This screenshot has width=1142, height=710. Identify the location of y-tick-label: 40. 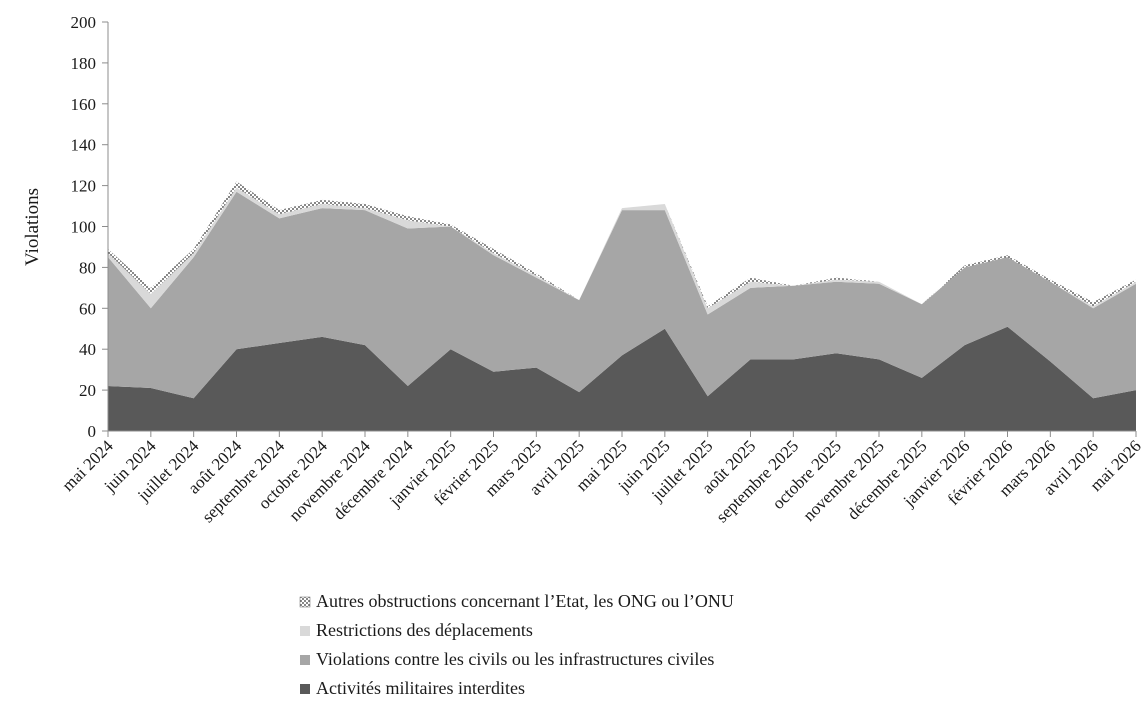
(87, 349).